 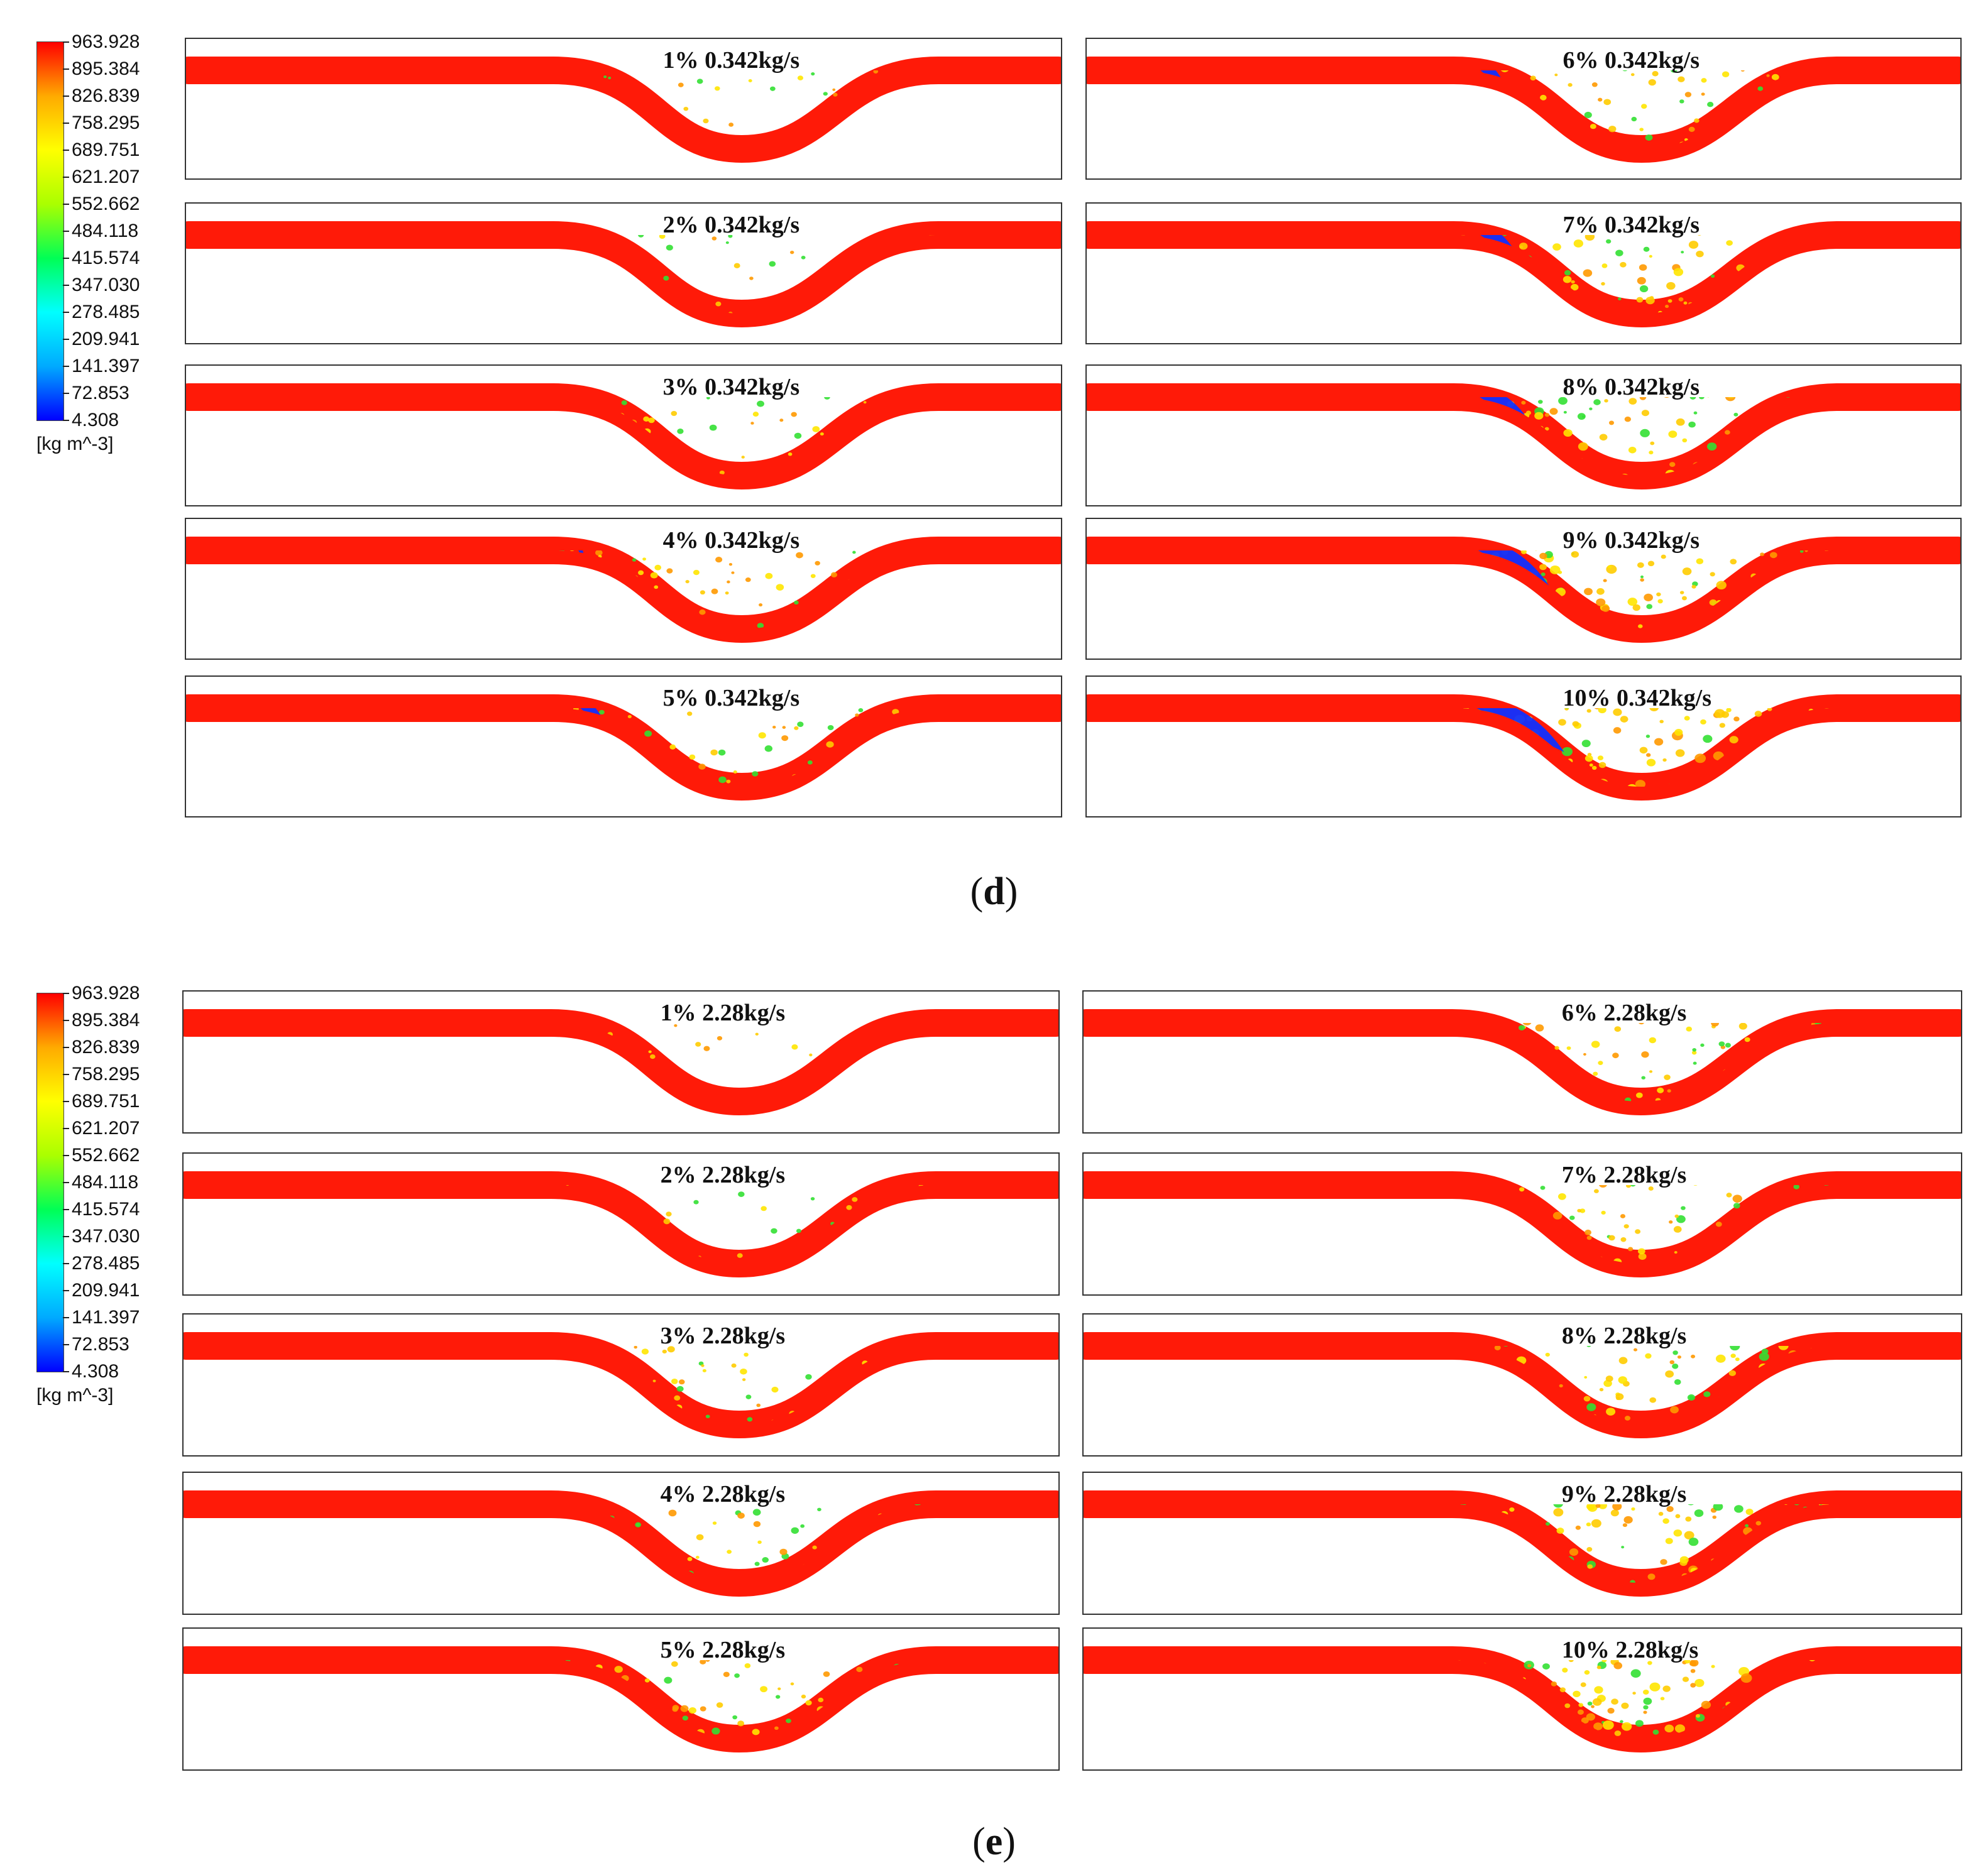 I want to click on panel-label: 9% 0.342kg/s, so click(x=1631, y=540).